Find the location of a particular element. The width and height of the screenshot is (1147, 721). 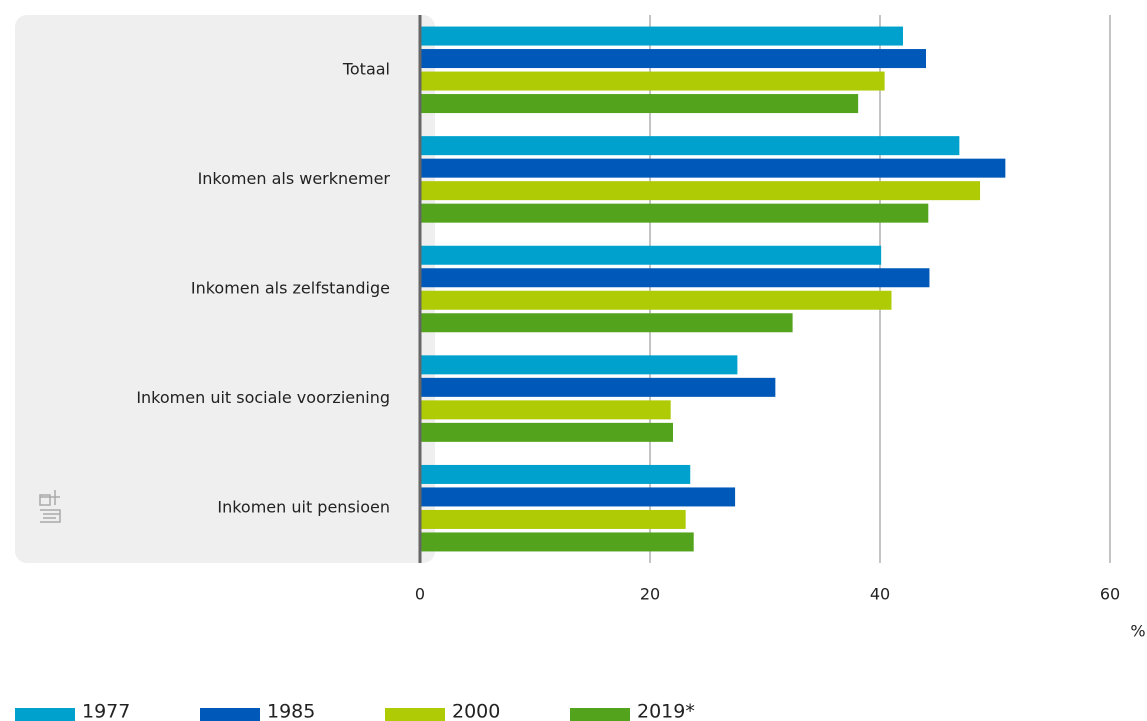

y-tick-label: Inkomen uit pensioen is located at coordinates (303, 507).